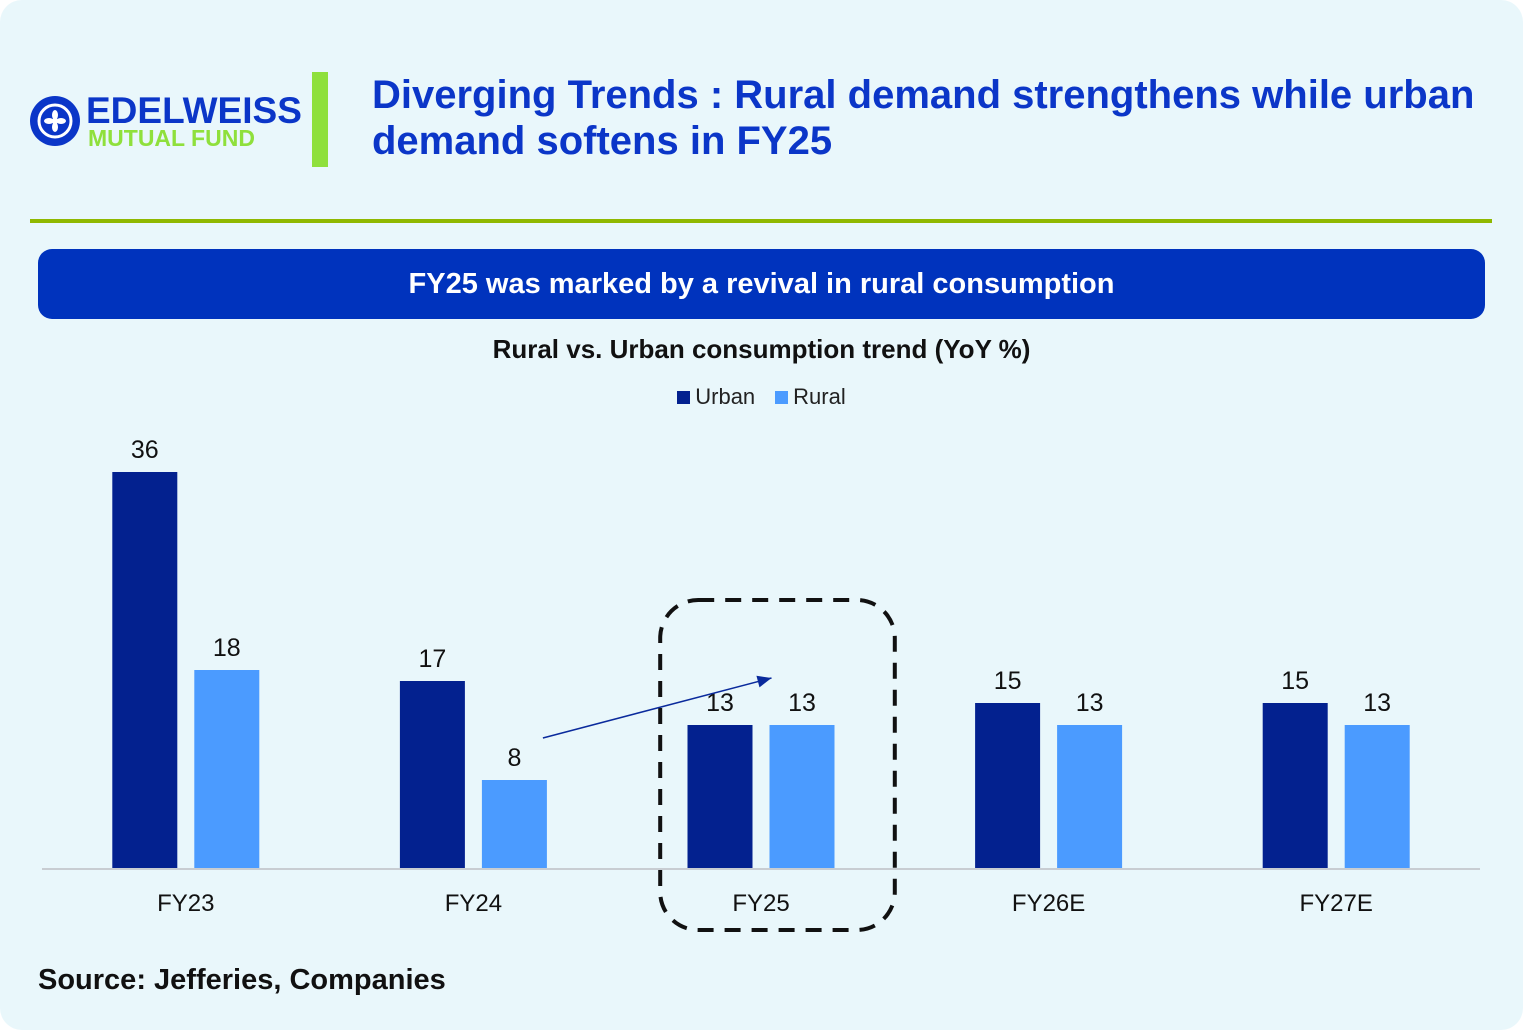 This screenshot has height=1030, width=1523. Describe the element at coordinates (760, 903) in the screenshot. I see `x-tick-label-fy25: FY25` at that location.